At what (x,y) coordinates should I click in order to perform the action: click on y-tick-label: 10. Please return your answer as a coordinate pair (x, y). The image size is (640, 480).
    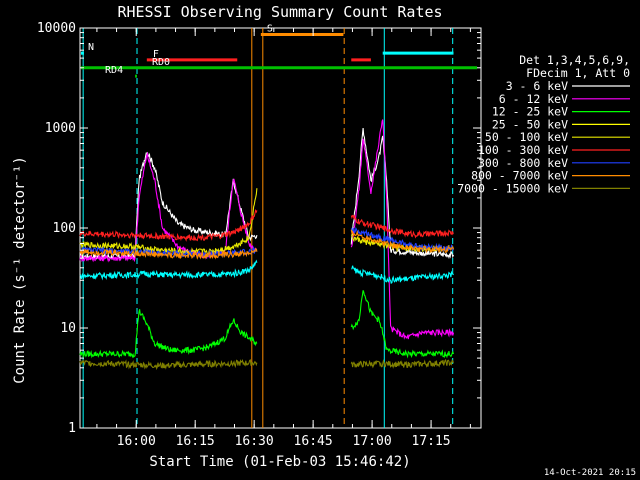
    Looking at the image, I should click on (68, 328).